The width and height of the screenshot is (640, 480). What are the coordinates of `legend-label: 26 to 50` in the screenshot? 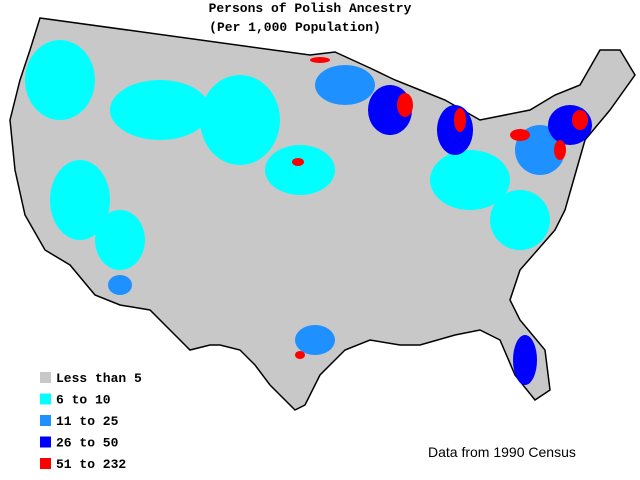 It's located at (87, 443).